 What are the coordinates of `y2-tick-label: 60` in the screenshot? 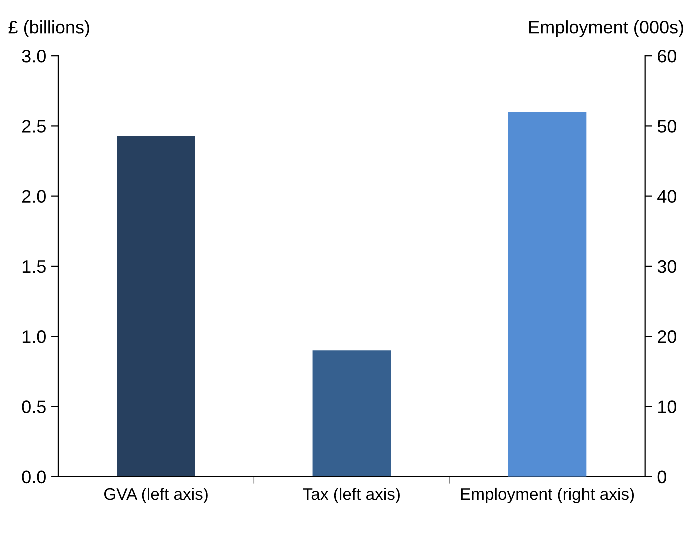 It's located at (667, 56).